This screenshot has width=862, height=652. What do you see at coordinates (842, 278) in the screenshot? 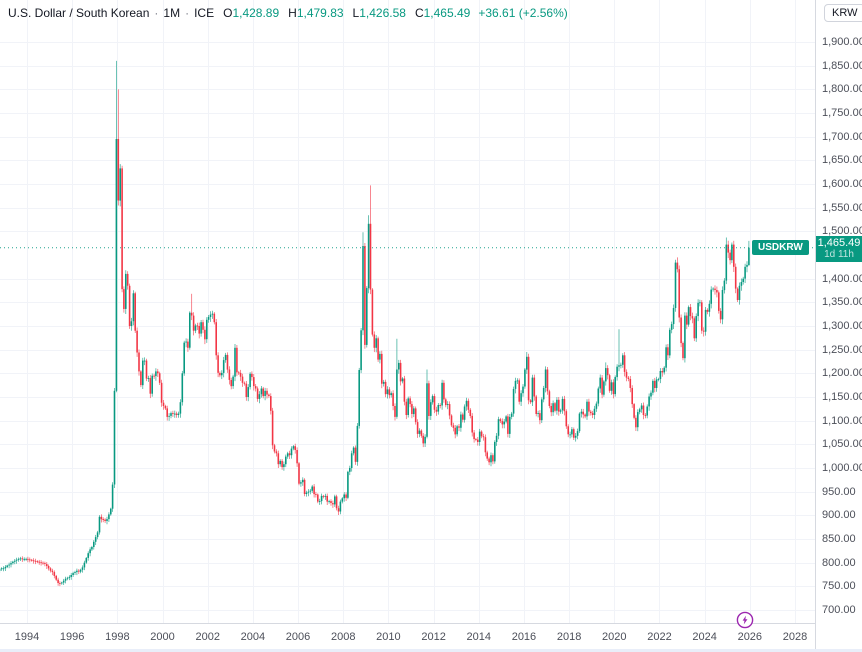
I see `price-tick-label: 1,400.00` at bounding box center [842, 278].